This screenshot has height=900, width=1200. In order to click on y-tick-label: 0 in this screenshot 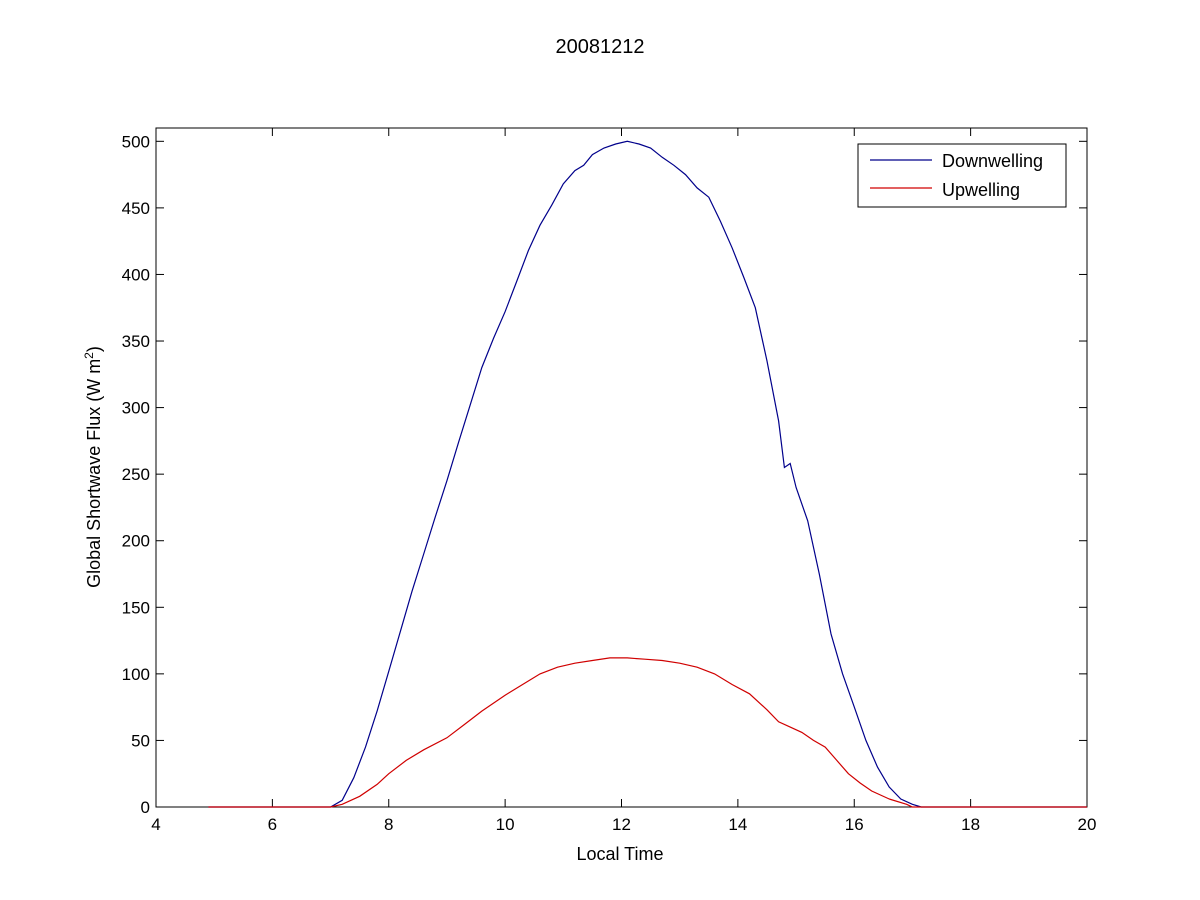, I will do `click(145, 807)`.